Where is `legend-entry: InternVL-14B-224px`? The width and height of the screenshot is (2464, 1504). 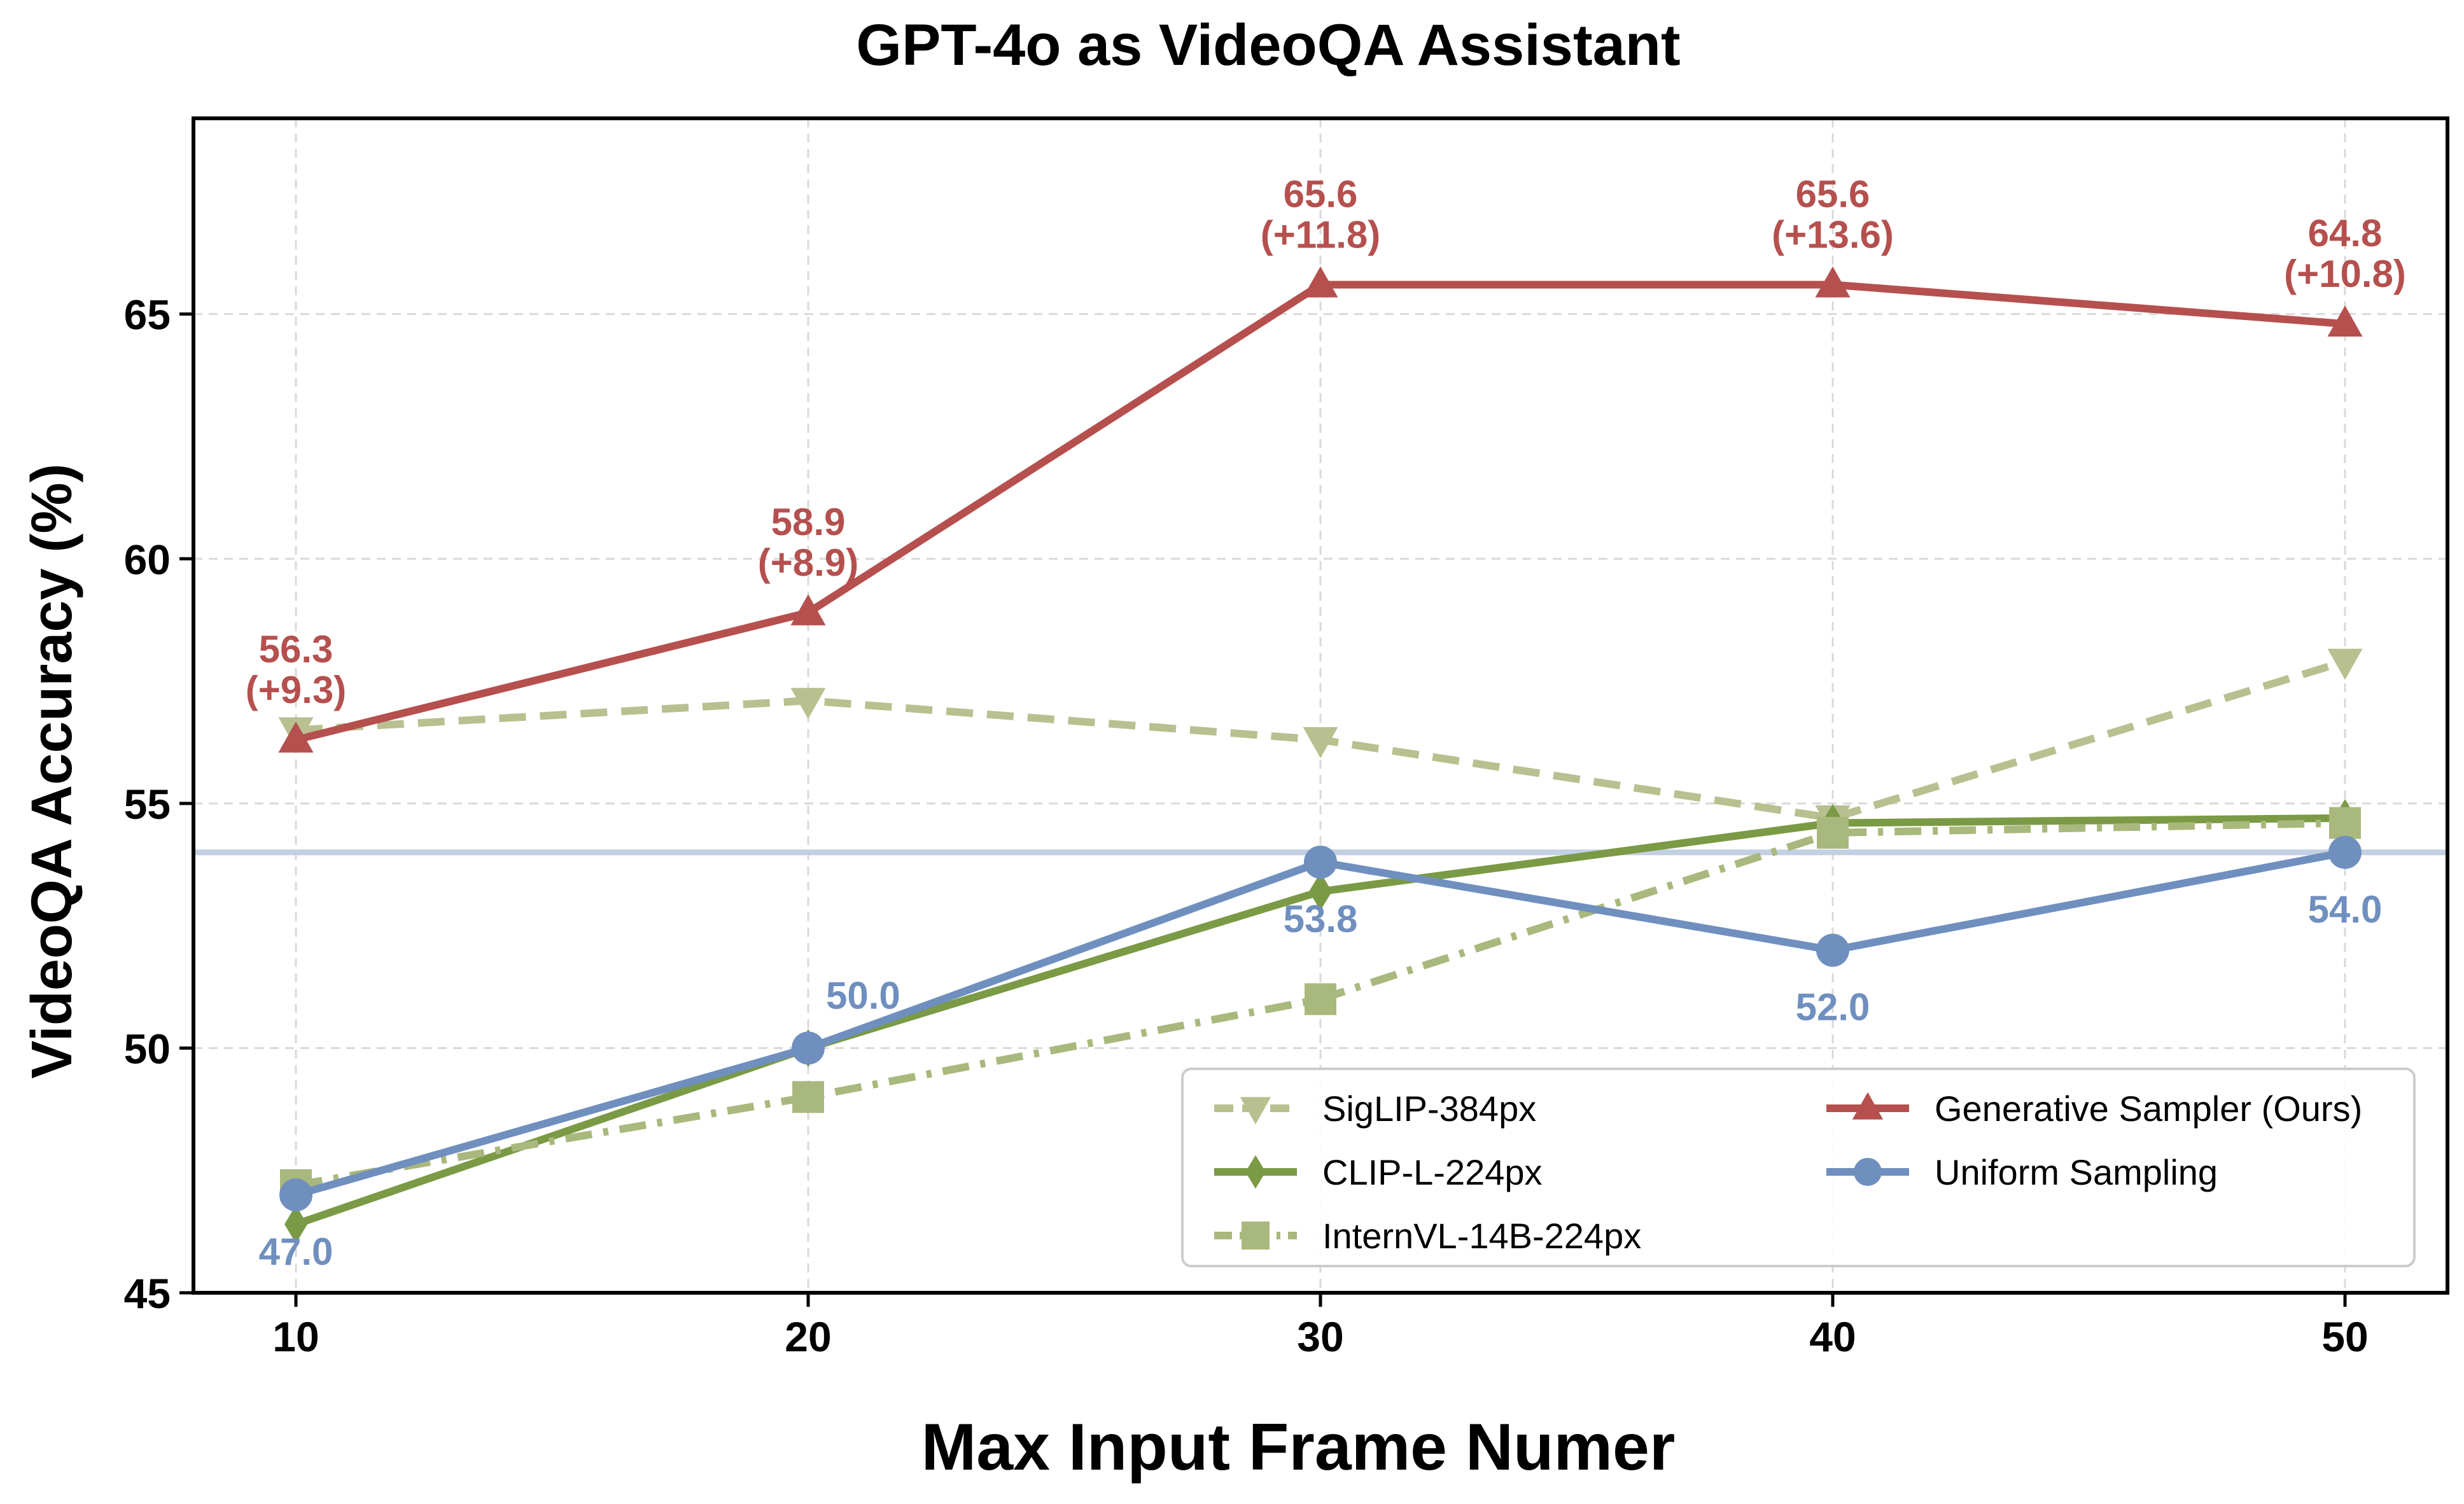 legend-entry: InternVL-14B-224px is located at coordinates (1427, 1236).